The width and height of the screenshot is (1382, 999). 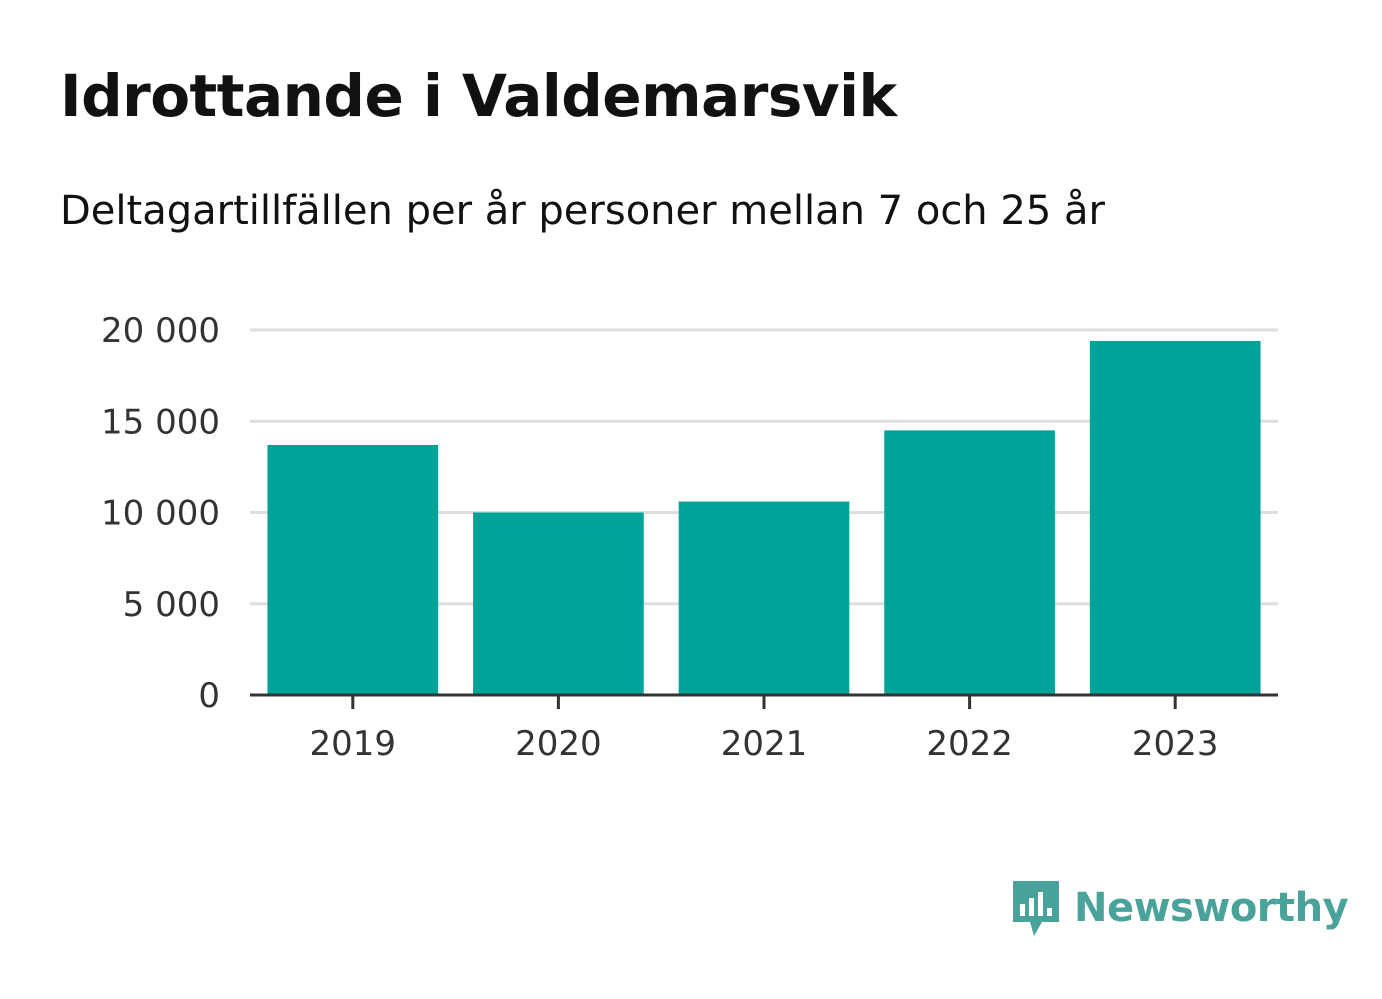 What do you see at coordinates (353, 744) in the screenshot?
I see `x-tick-label: 2019` at bounding box center [353, 744].